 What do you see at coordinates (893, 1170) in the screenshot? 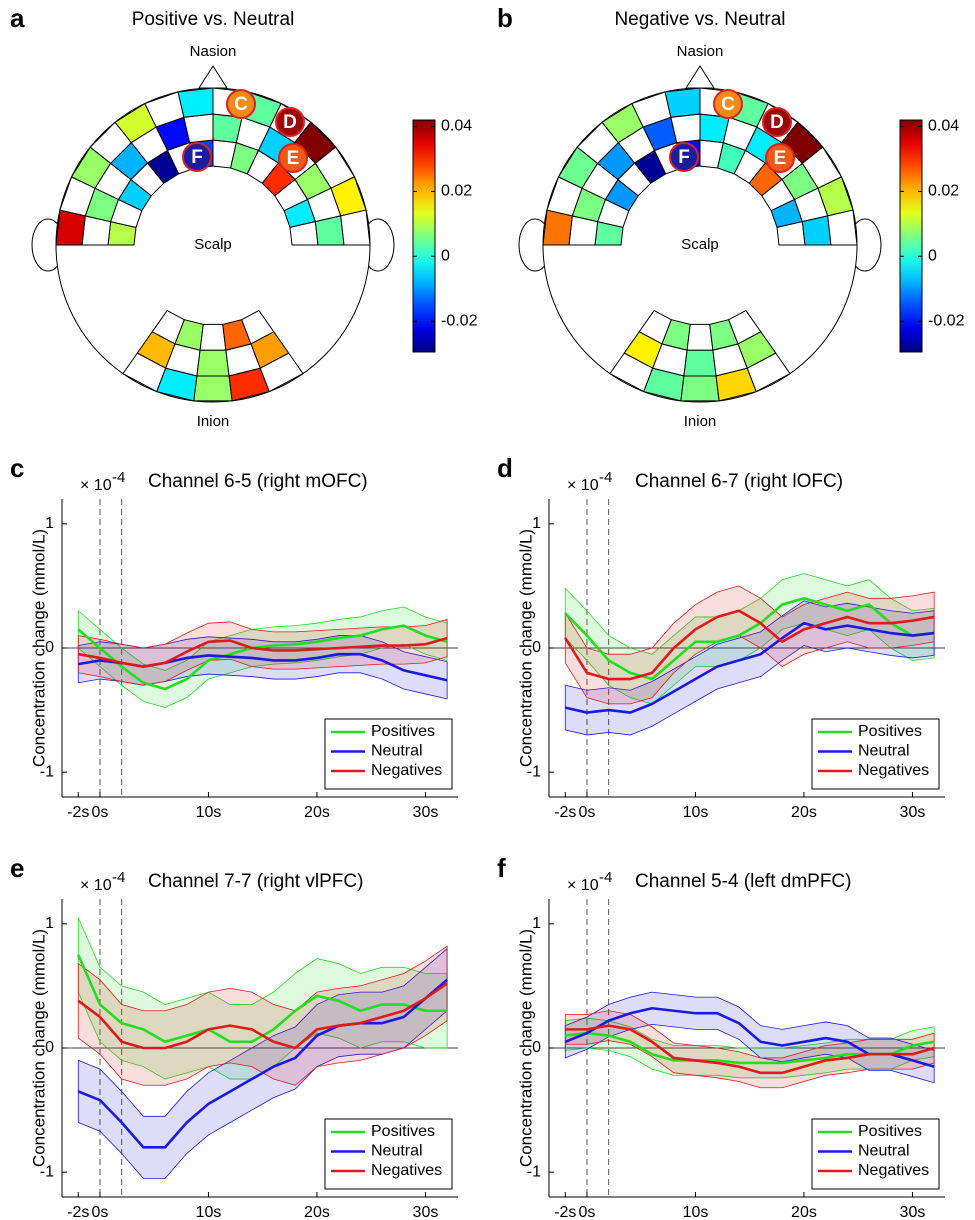
I see `legend-label: Negatives` at bounding box center [893, 1170].